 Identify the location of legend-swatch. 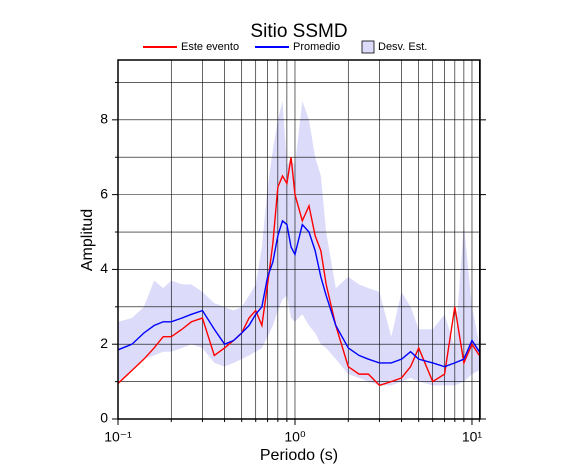
(368, 47).